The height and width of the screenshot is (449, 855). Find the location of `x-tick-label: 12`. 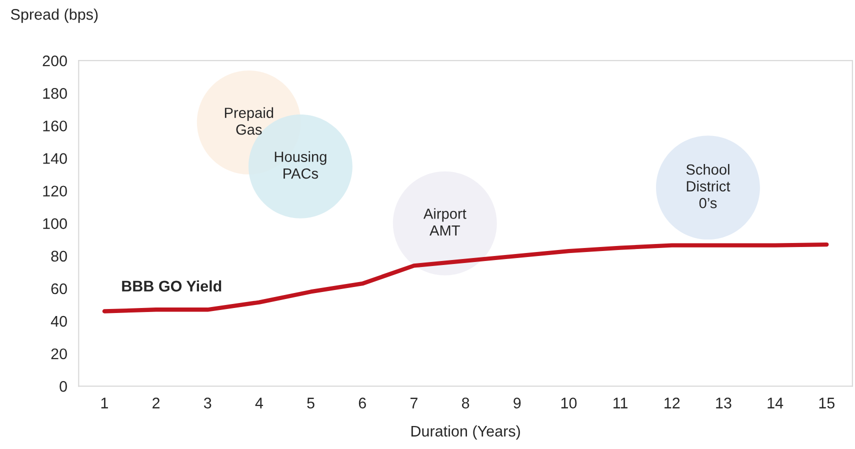

x-tick-label: 12 is located at coordinates (672, 403).